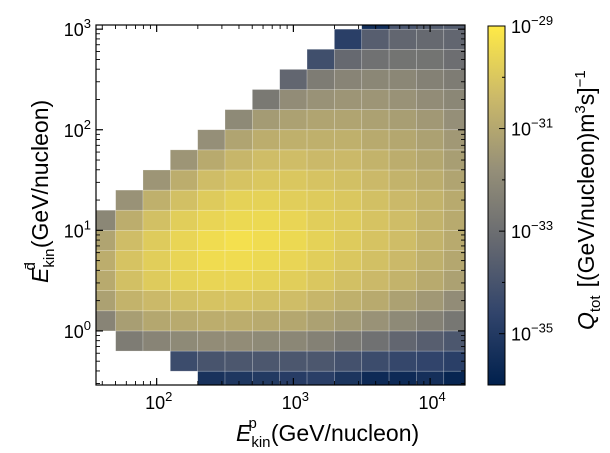  I want to click on y-tick-label: 10², so click(77, 129).